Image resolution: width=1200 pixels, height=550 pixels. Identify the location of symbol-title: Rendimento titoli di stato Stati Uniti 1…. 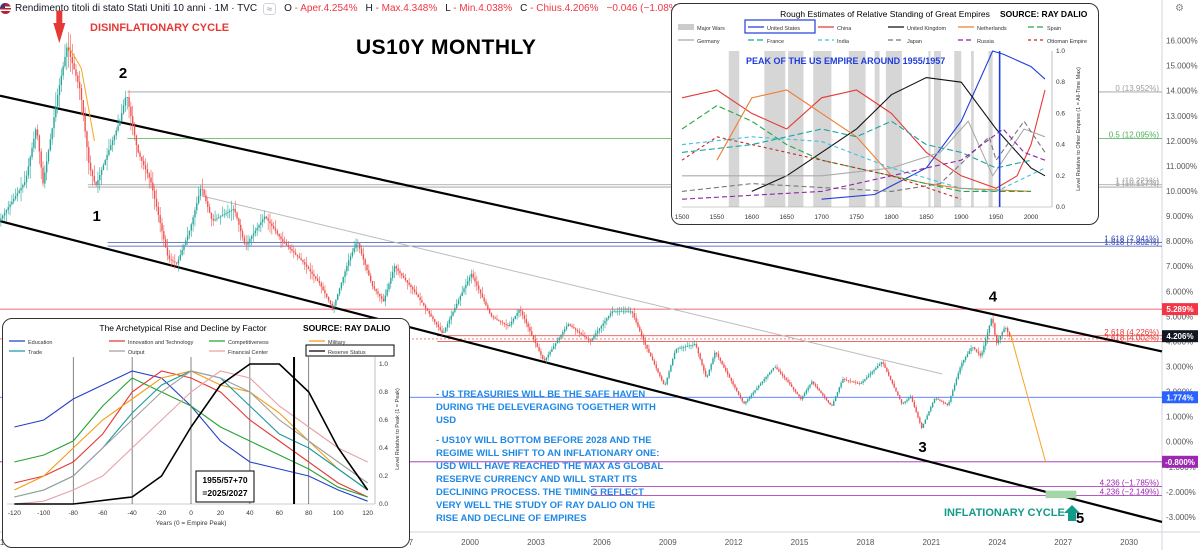
(136, 8).